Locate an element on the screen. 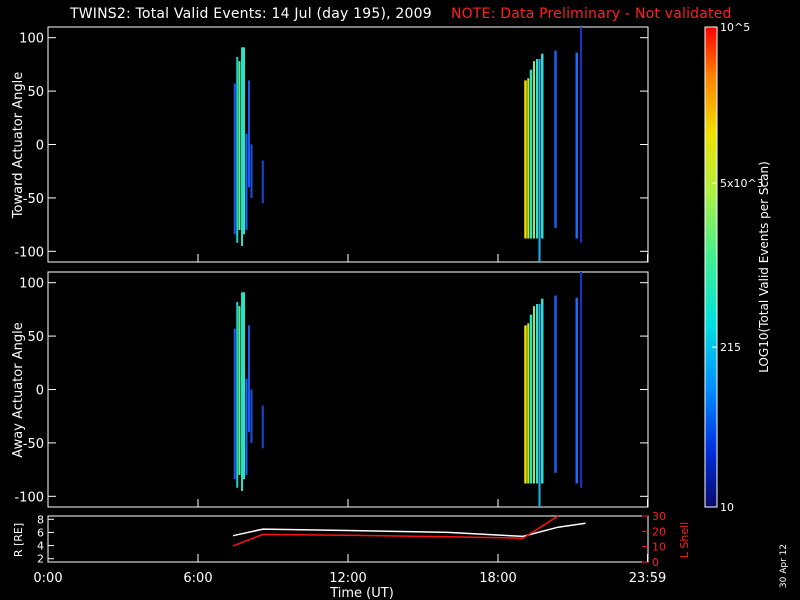  orbit-ytick-right-label-1: 20 is located at coordinates (659, 531).